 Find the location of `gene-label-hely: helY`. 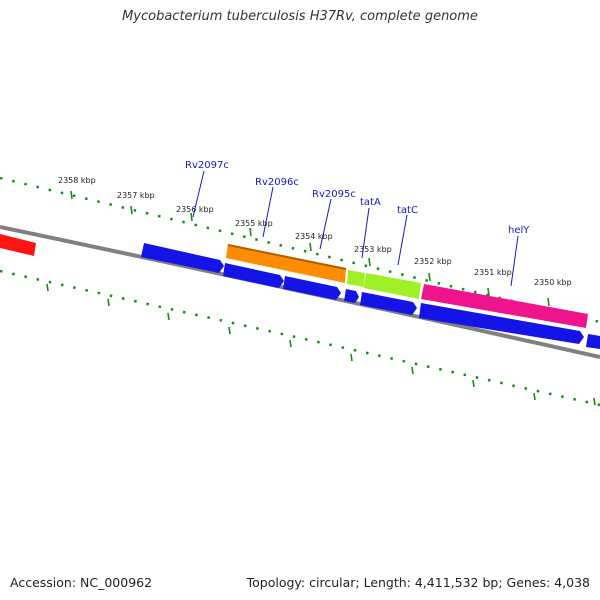

gene-label-hely: helY is located at coordinates (519, 230).